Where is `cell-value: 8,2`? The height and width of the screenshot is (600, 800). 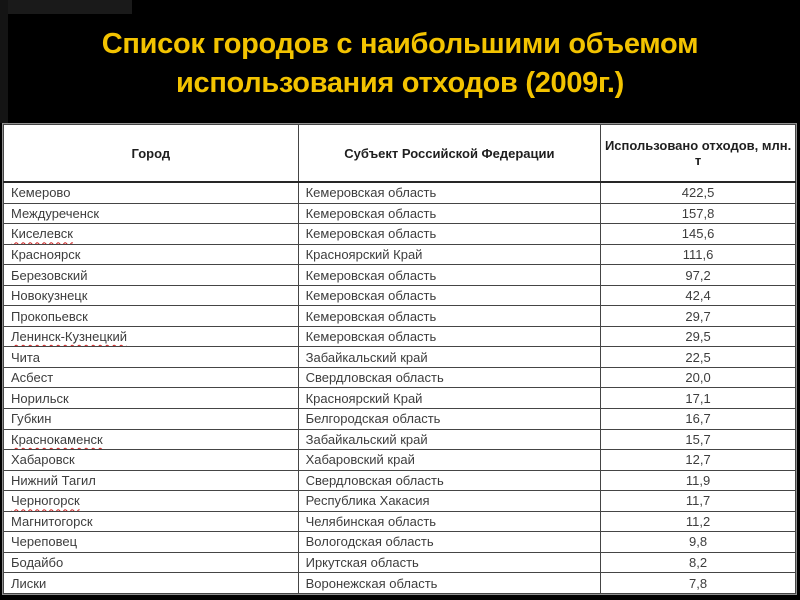
cell-value: 8,2 is located at coordinates (698, 562).